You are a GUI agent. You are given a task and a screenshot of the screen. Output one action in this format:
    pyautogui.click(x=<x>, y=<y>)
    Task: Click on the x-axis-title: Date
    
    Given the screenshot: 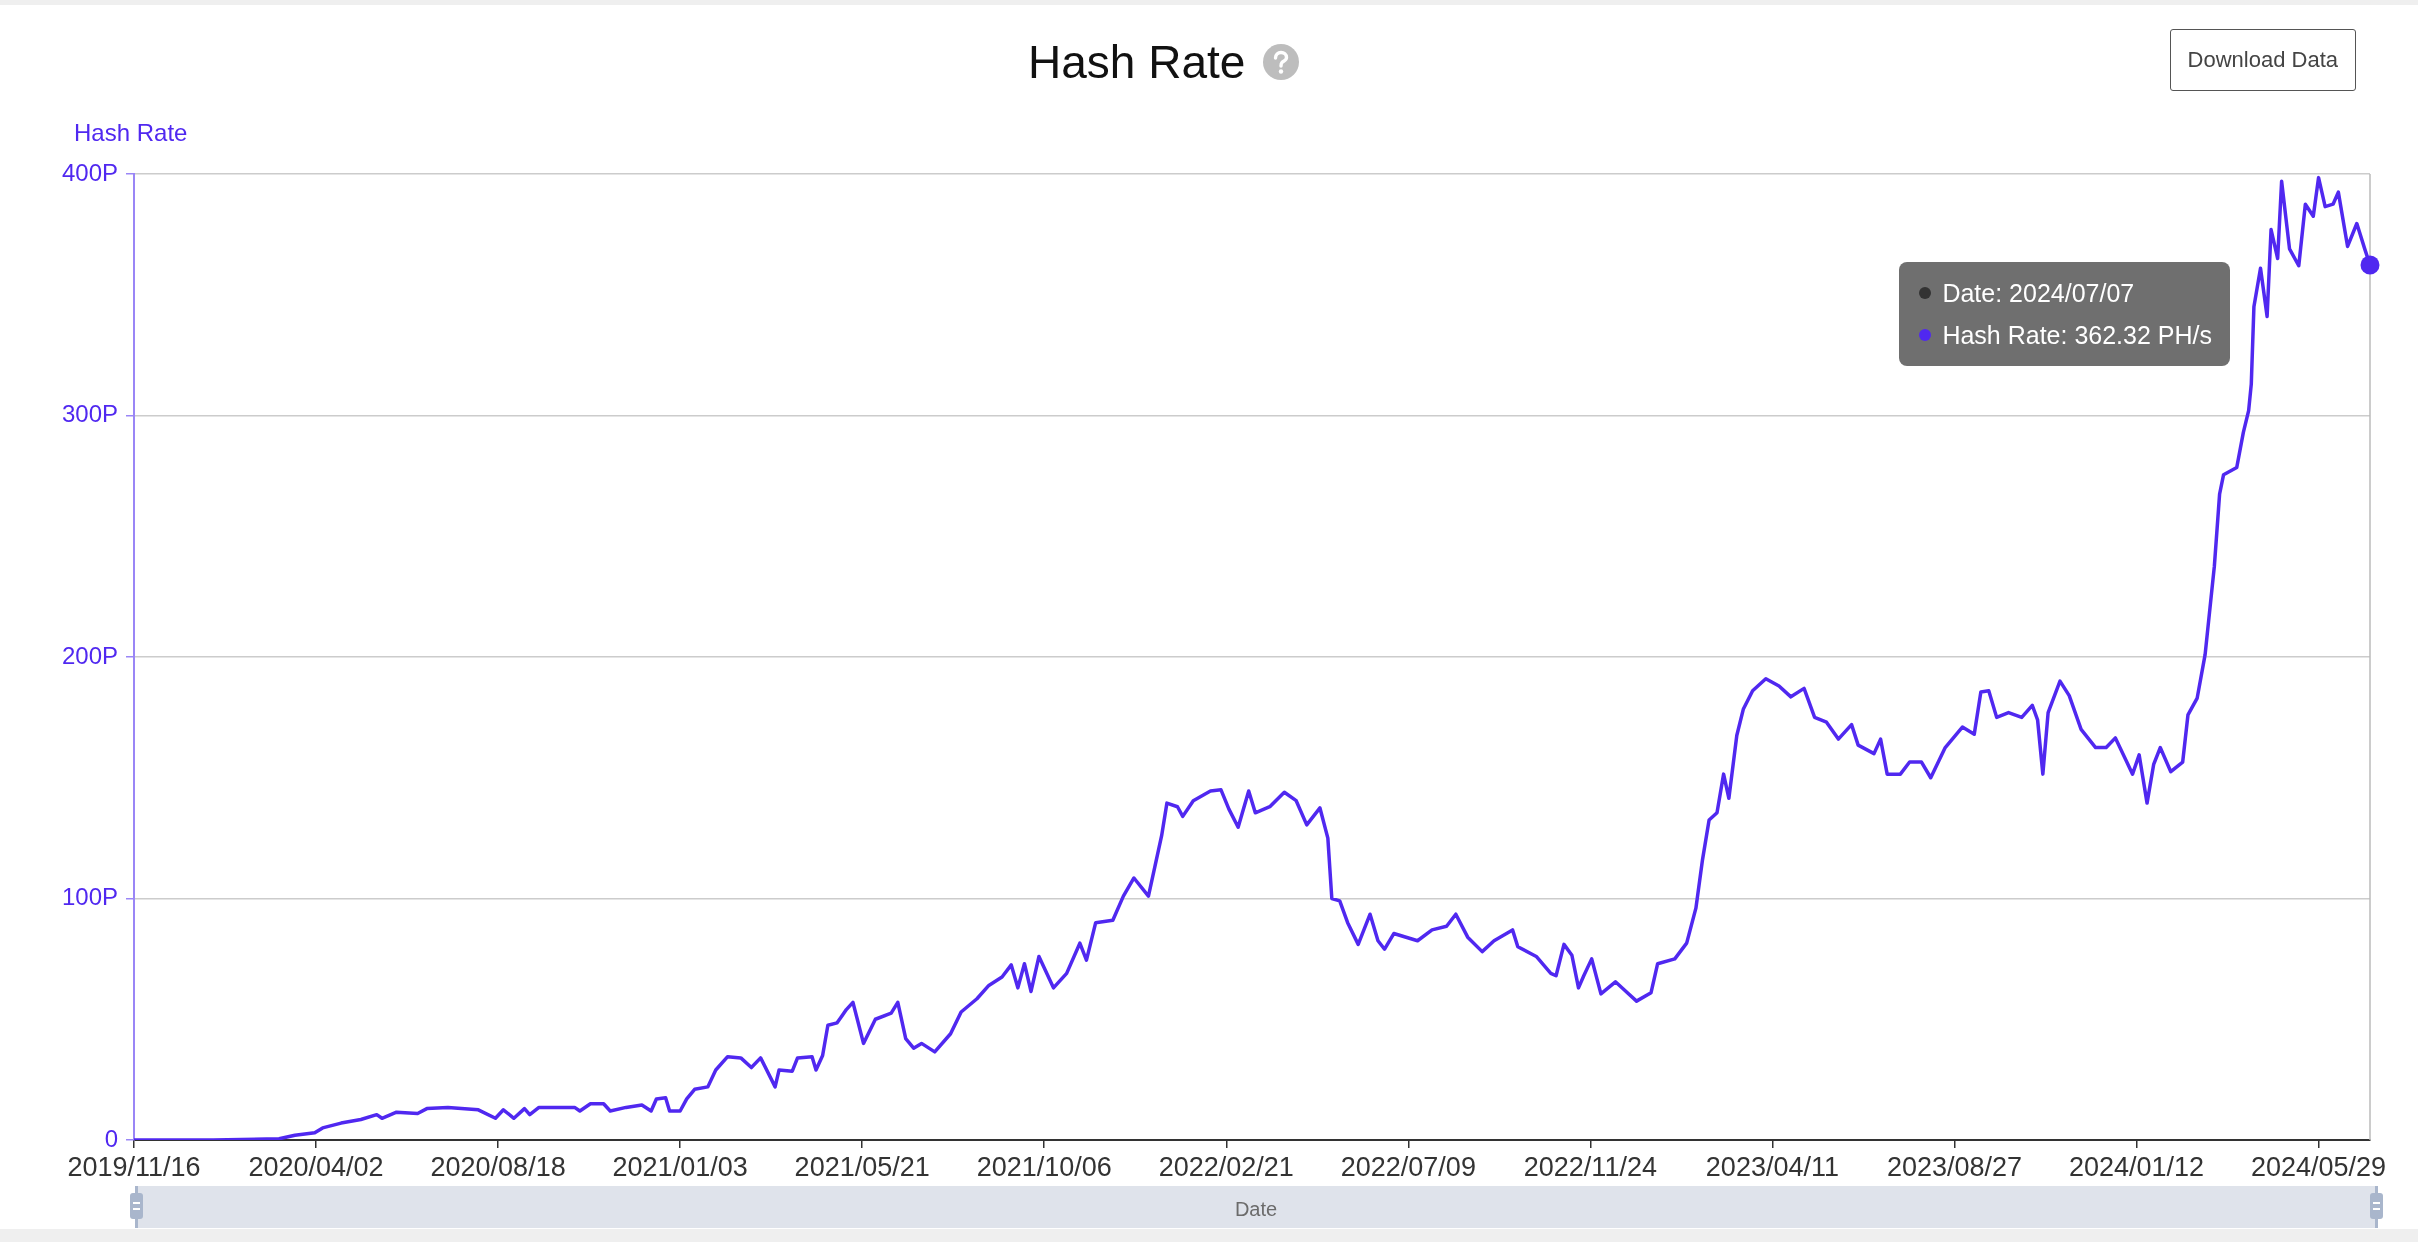 What is the action you would take?
    pyautogui.click(x=1256, y=1209)
    